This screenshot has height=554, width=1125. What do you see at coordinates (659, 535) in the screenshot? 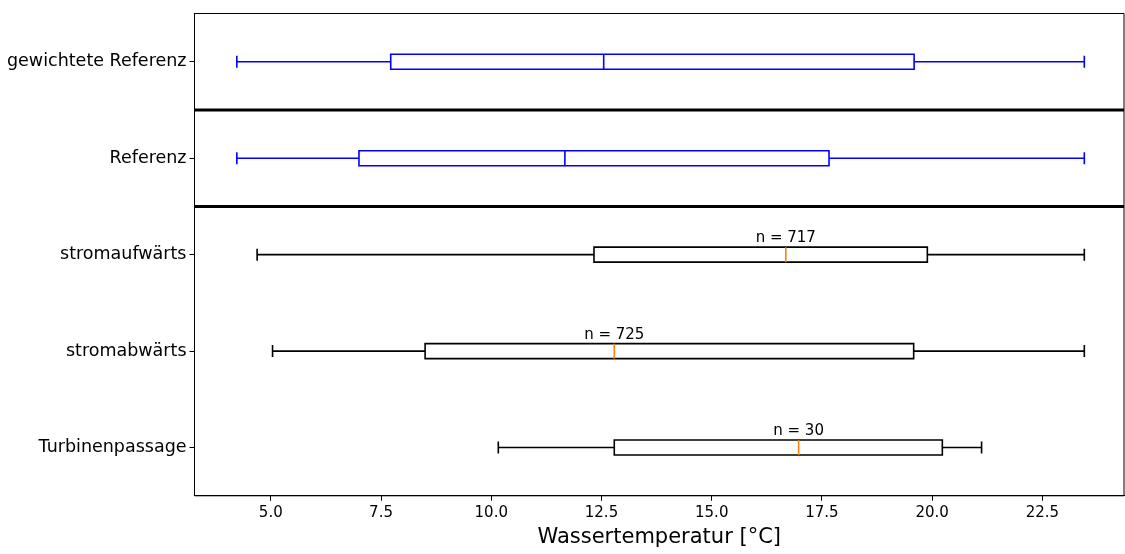
I see `x-axis-title: Wassertemperatur [°C]` at bounding box center [659, 535].